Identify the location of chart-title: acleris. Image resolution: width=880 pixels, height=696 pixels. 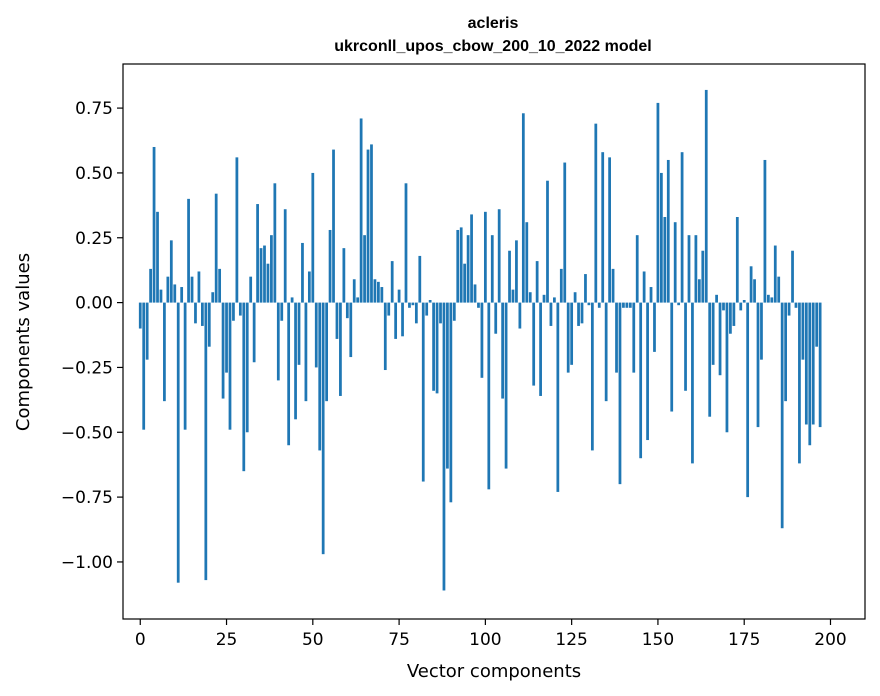
(493, 23).